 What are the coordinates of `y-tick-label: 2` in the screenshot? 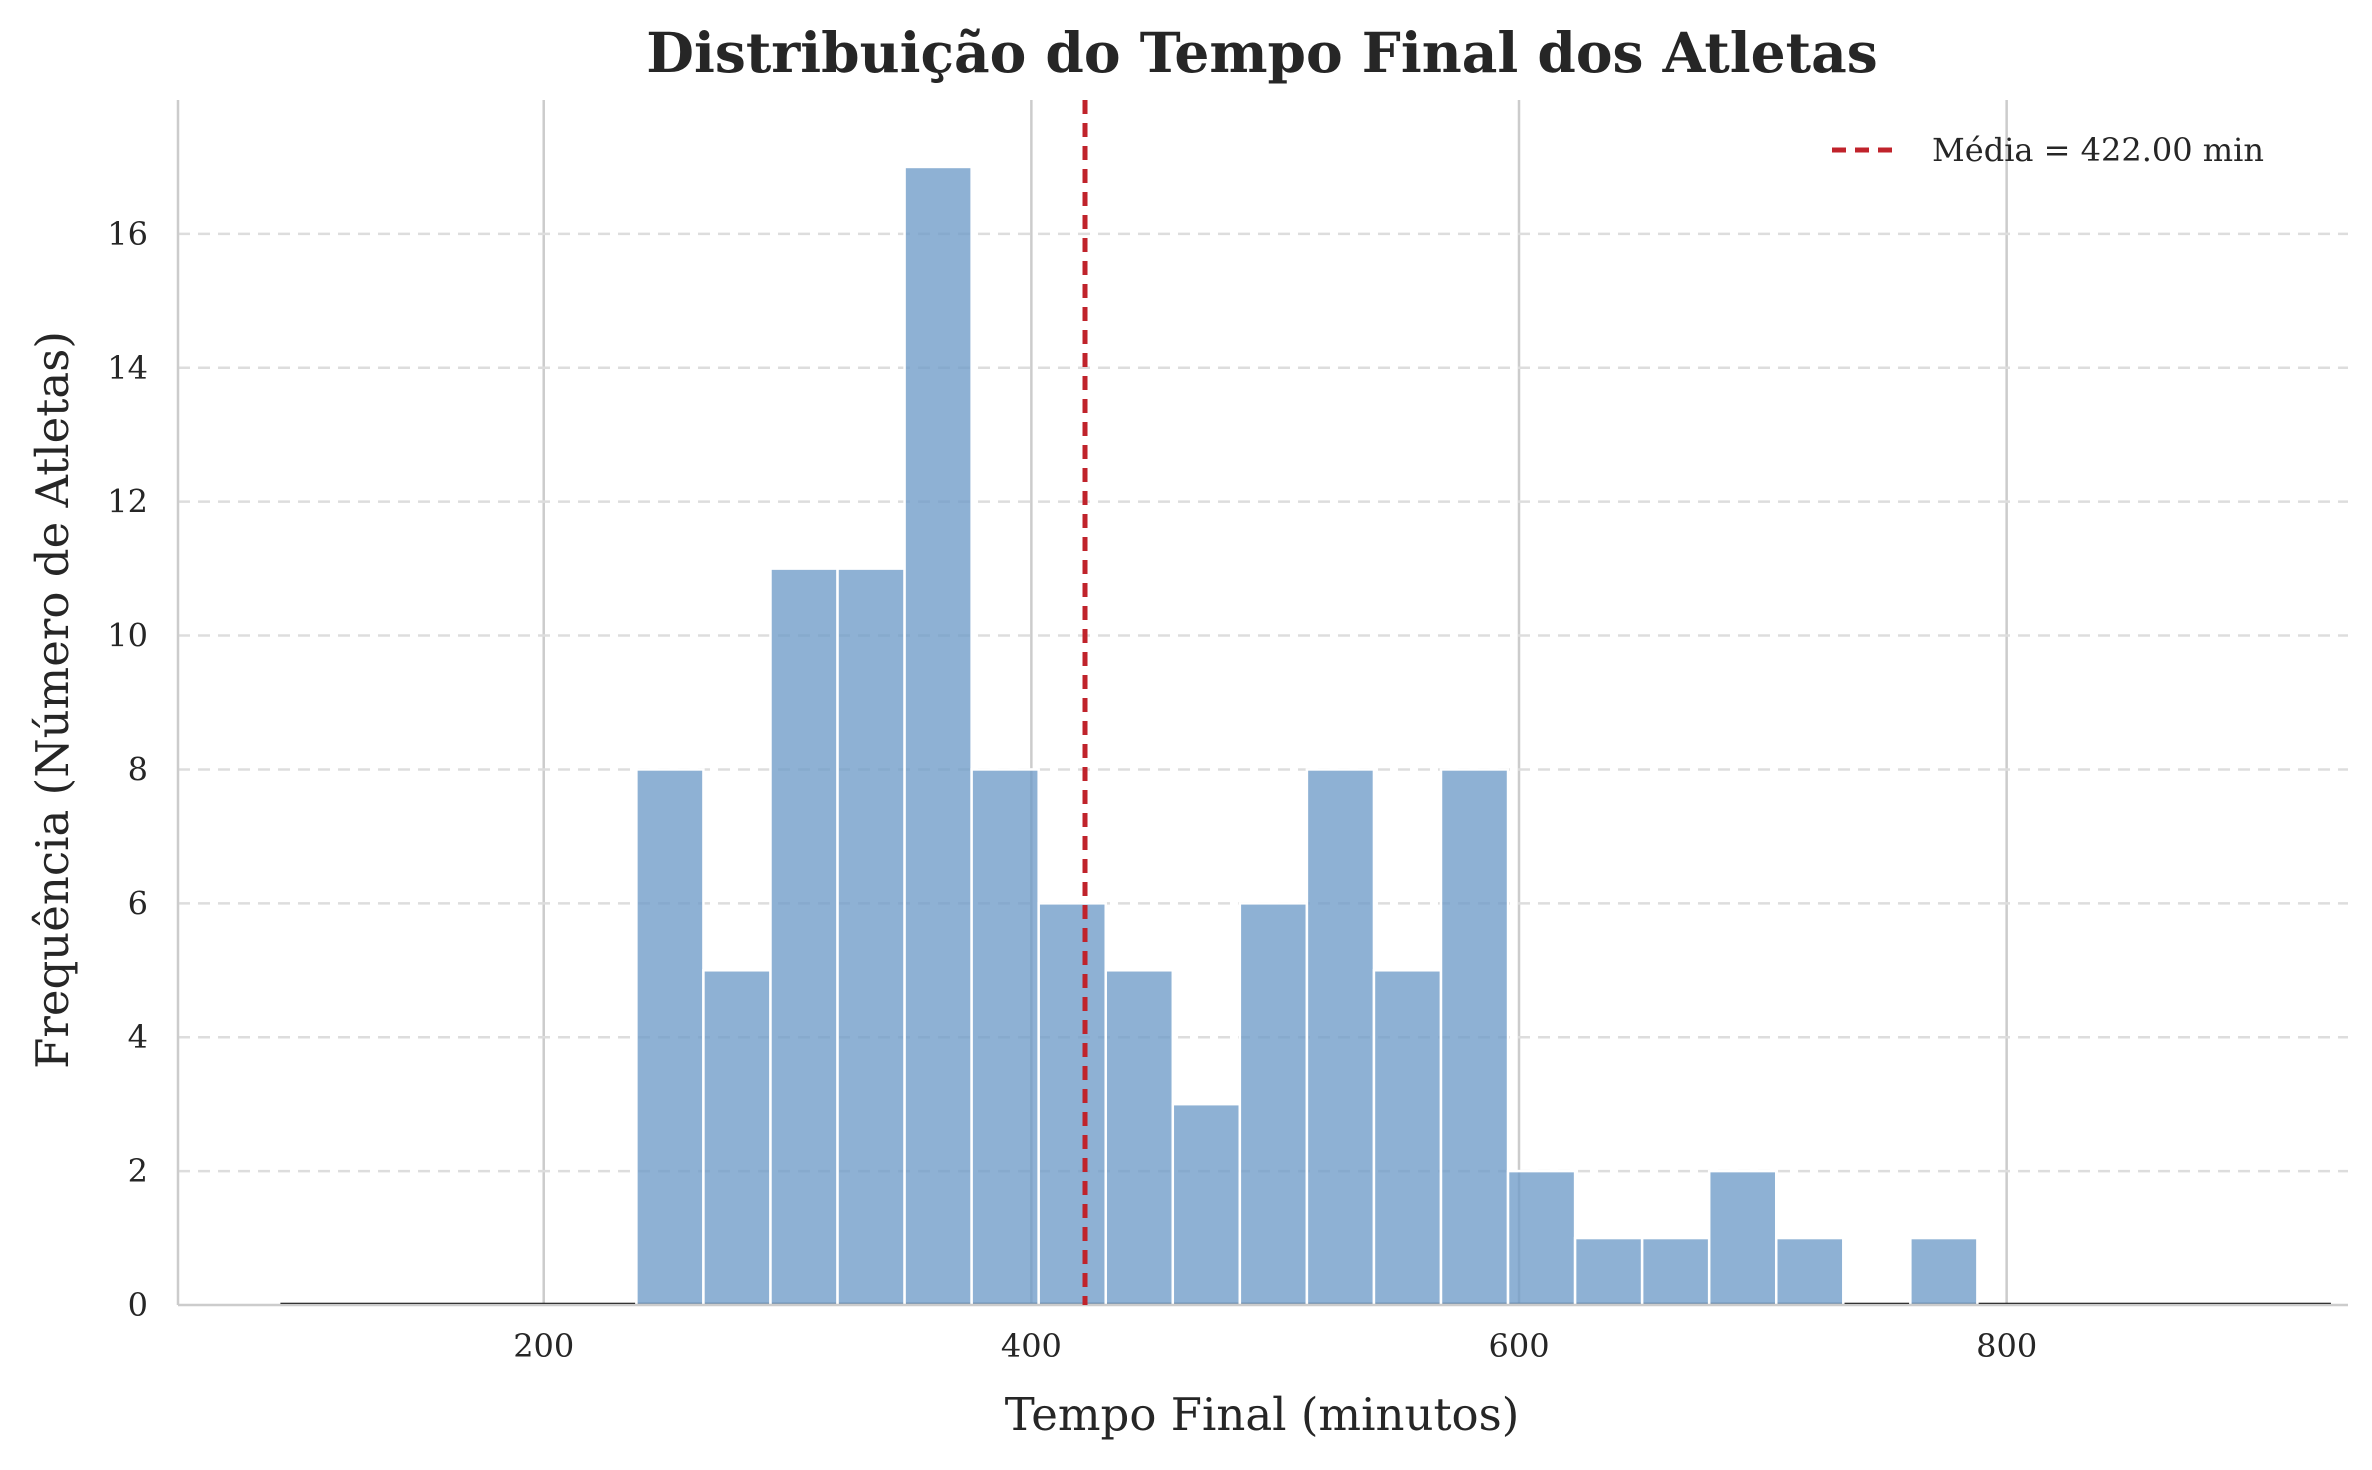 It's located at (138, 1171).